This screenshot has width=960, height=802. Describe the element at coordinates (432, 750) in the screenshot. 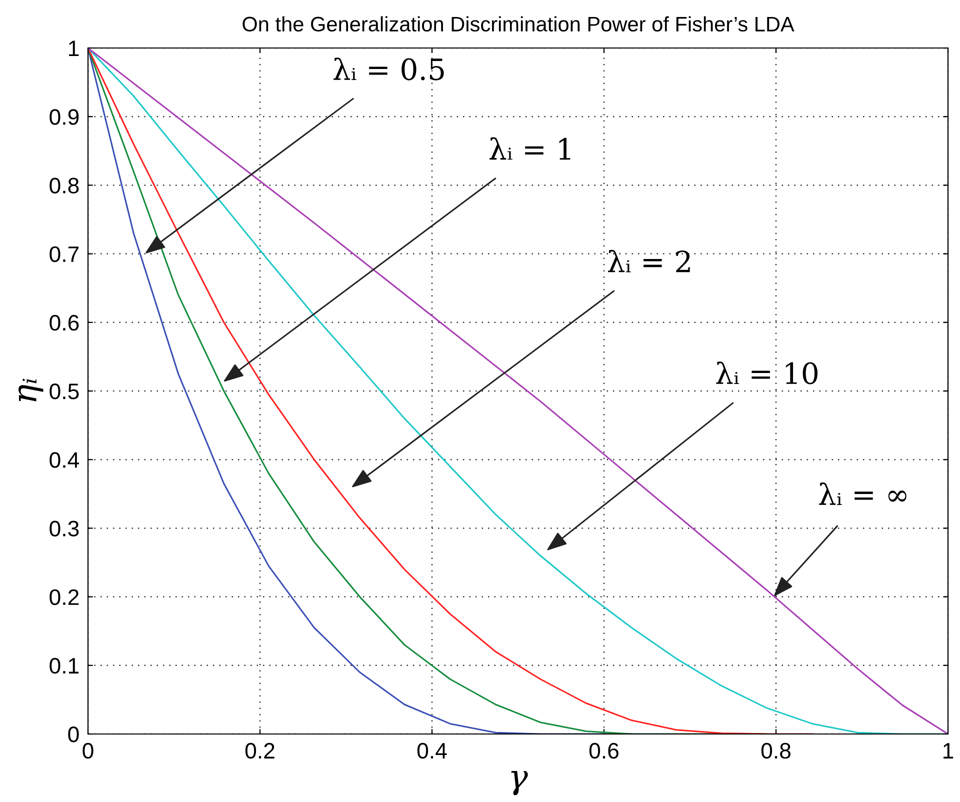

I see `x-tick-label: 0.4` at that location.